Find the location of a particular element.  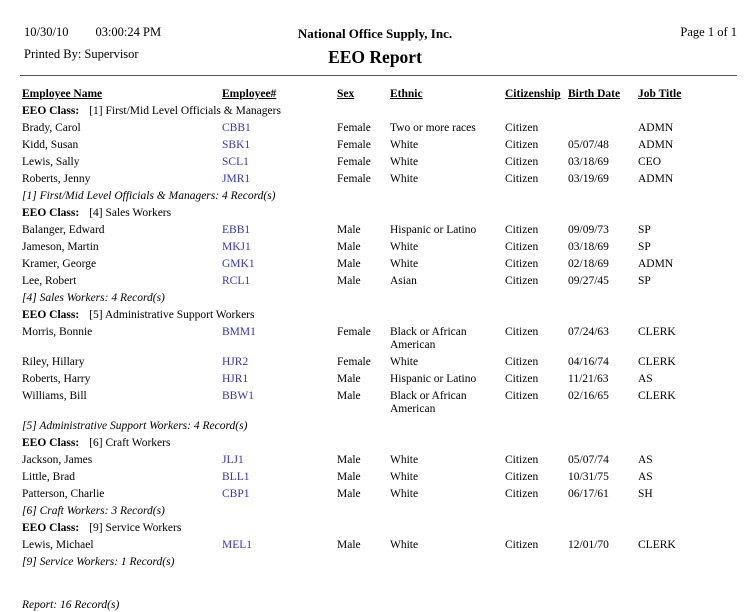

employee-name-cell: Kidd, Susan is located at coordinates (50, 145).